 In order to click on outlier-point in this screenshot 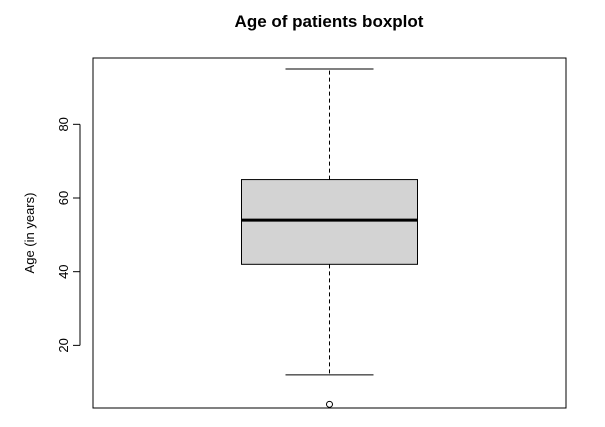, I will do `click(329, 404)`.